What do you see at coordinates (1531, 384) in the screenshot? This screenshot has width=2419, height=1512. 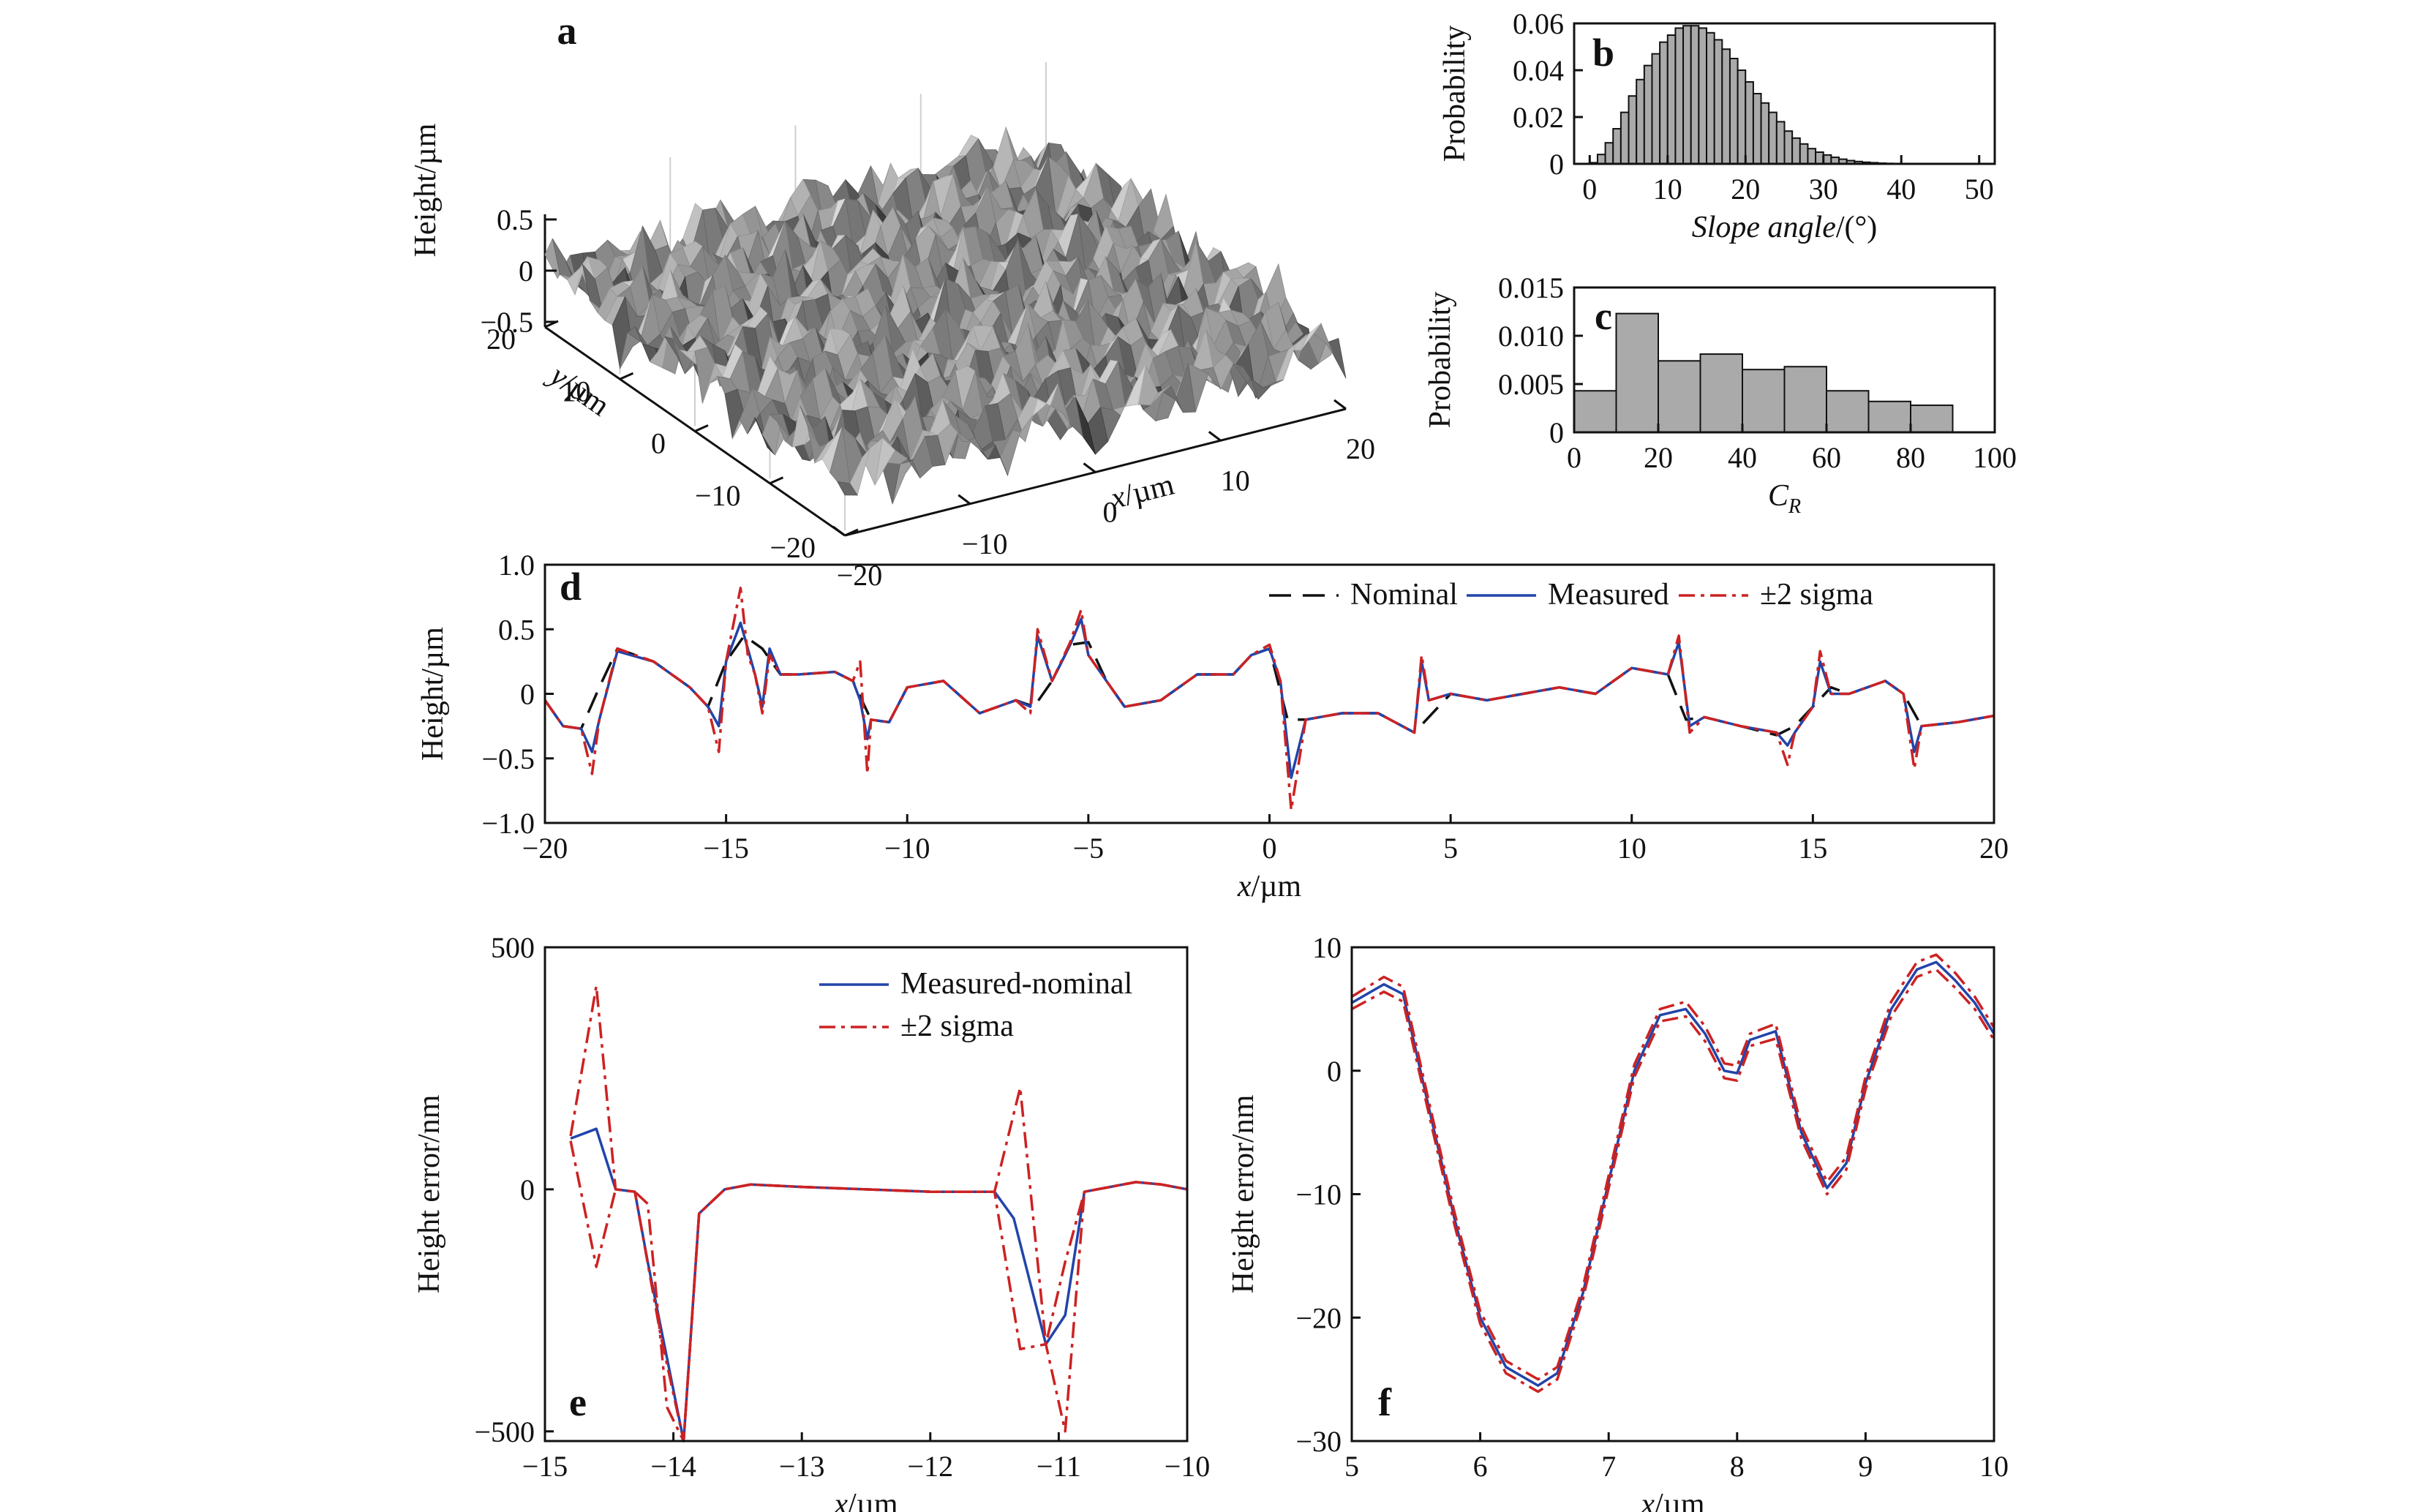 I see `y-tick-label-c: 0.005` at bounding box center [1531, 384].